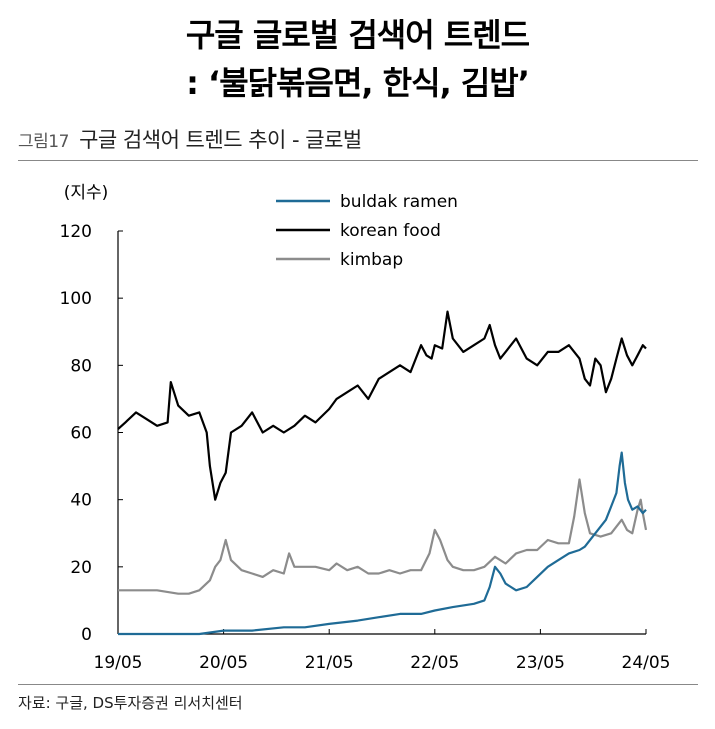 This screenshot has width=715, height=729. Describe the element at coordinates (81, 568) in the screenshot. I see `y-tick-label: 20` at that location.